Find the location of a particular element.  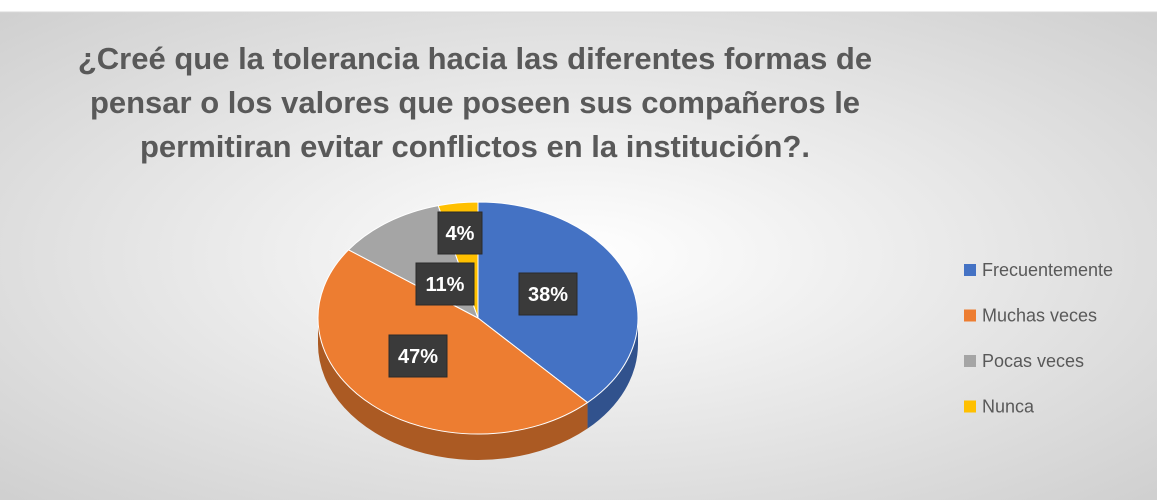

data-label: 38% is located at coordinates (548, 295).